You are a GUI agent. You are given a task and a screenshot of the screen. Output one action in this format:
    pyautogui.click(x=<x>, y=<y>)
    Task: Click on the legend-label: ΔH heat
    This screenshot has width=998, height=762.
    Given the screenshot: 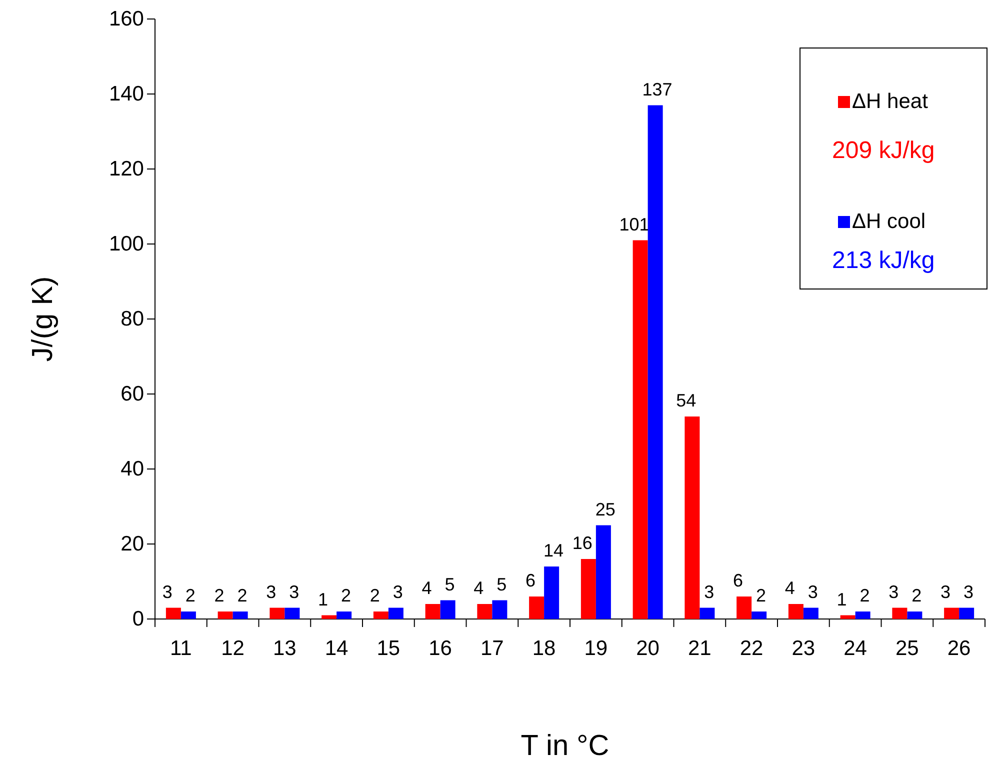 What is the action you would take?
    pyautogui.click(x=890, y=101)
    